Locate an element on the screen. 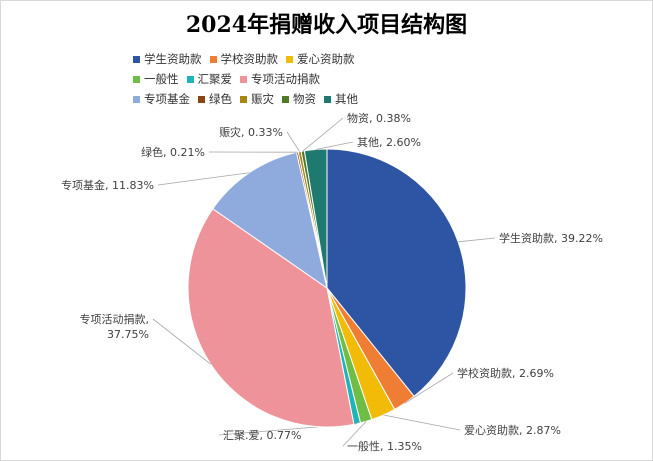 The height and width of the screenshot is (461, 653). legend-label: 专项基金 is located at coordinates (167, 99).